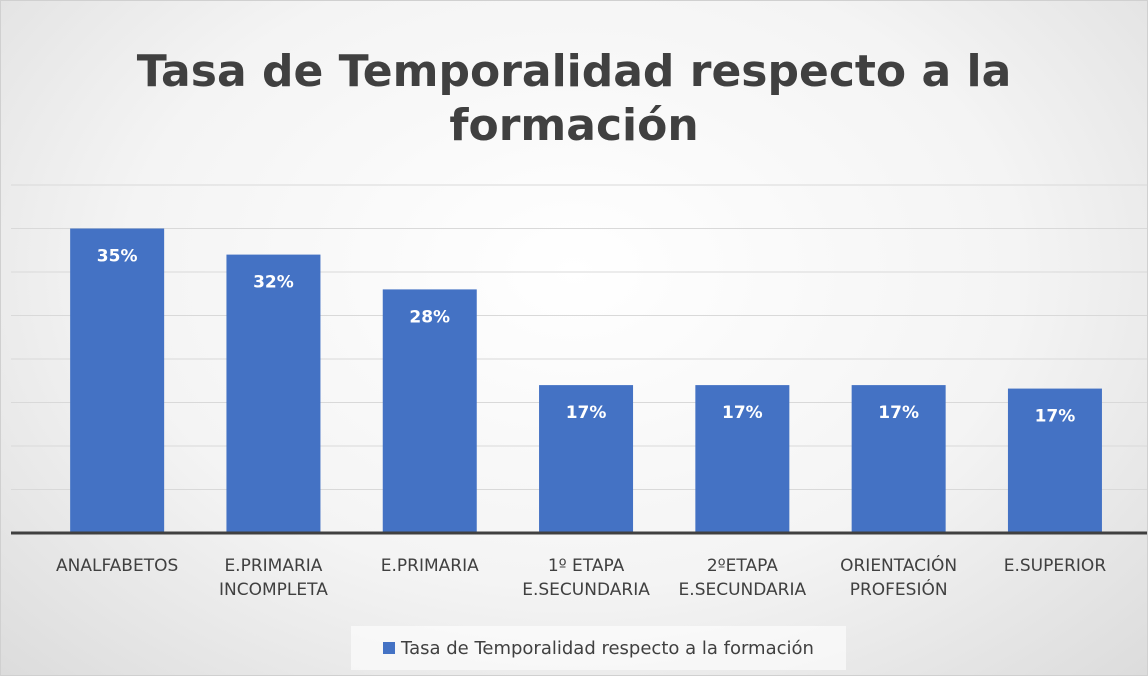 The width and height of the screenshot is (1148, 676). Describe the element at coordinates (742, 578) in the screenshot. I see `x-tick-label: 2ºETAPA E.SECUNDARIA` at that location.